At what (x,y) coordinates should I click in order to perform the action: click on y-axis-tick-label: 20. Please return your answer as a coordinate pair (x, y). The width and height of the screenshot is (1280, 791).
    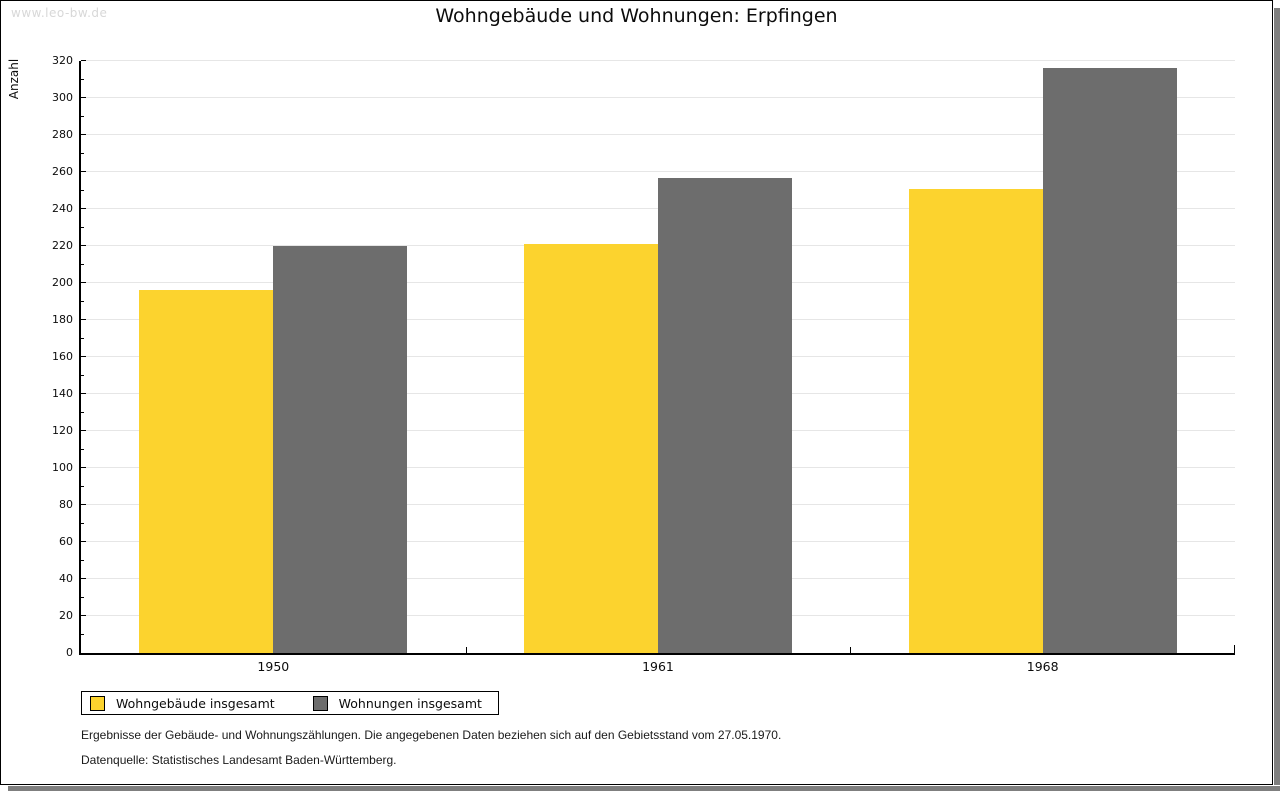
    Looking at the image, I should click on (66, 615).